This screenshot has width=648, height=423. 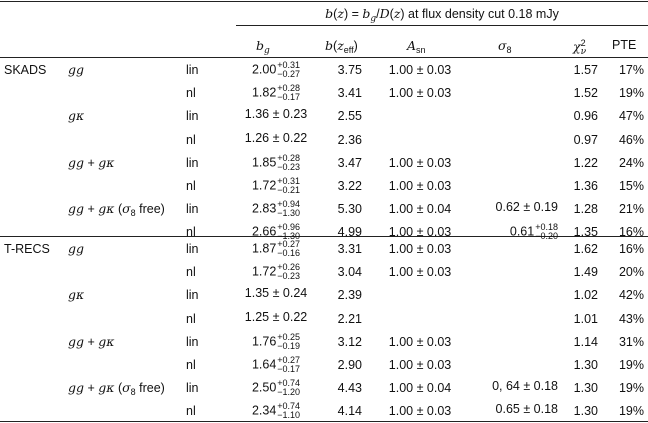 I want to click on chi2-value: 1.36, so click(x=585, y=186).